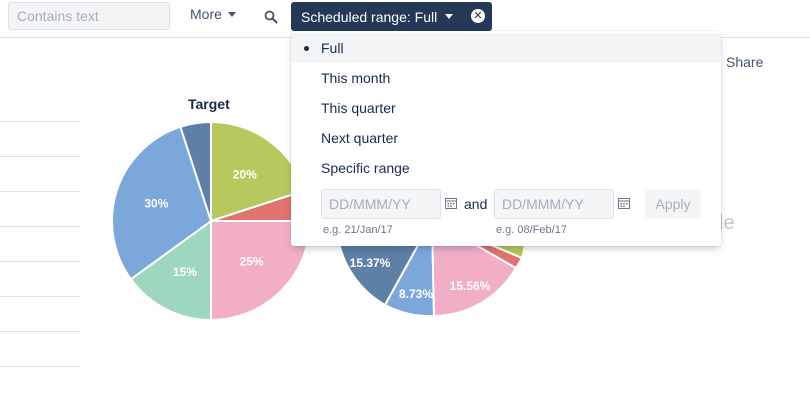 The image size is (810, 418). Describe the element at coordinates (209, 104) in the screenshot. I see `chart-title: Target` at that location.